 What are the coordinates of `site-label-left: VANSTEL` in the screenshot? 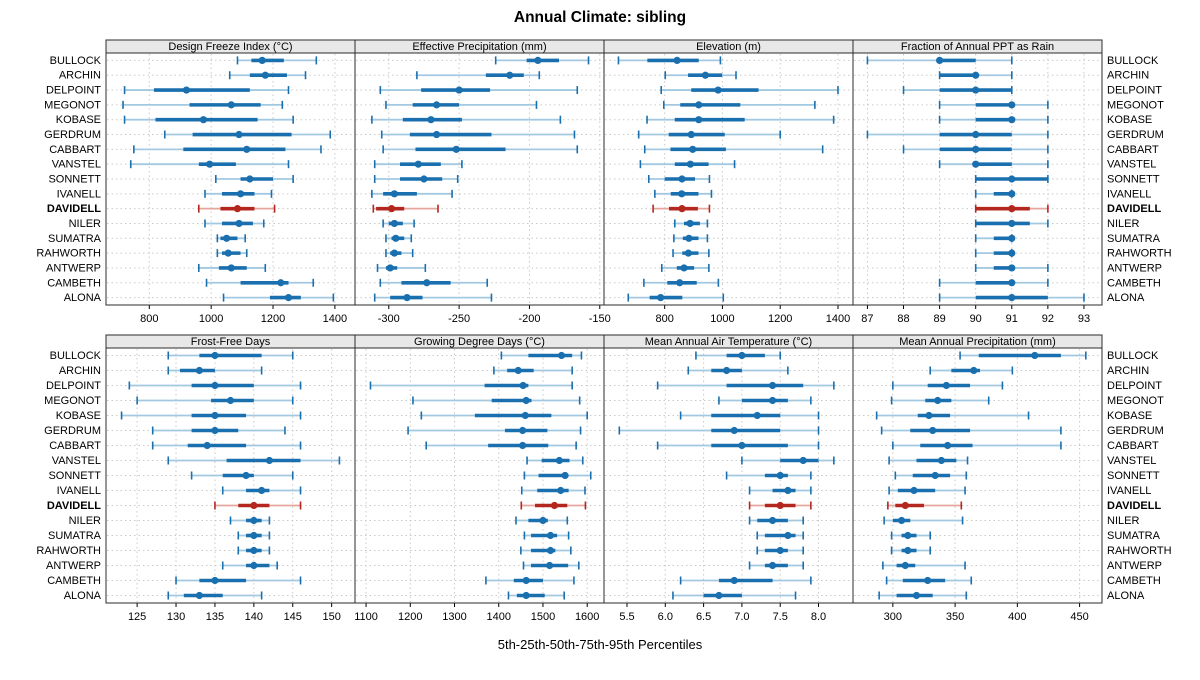 It's located at (76, 461).